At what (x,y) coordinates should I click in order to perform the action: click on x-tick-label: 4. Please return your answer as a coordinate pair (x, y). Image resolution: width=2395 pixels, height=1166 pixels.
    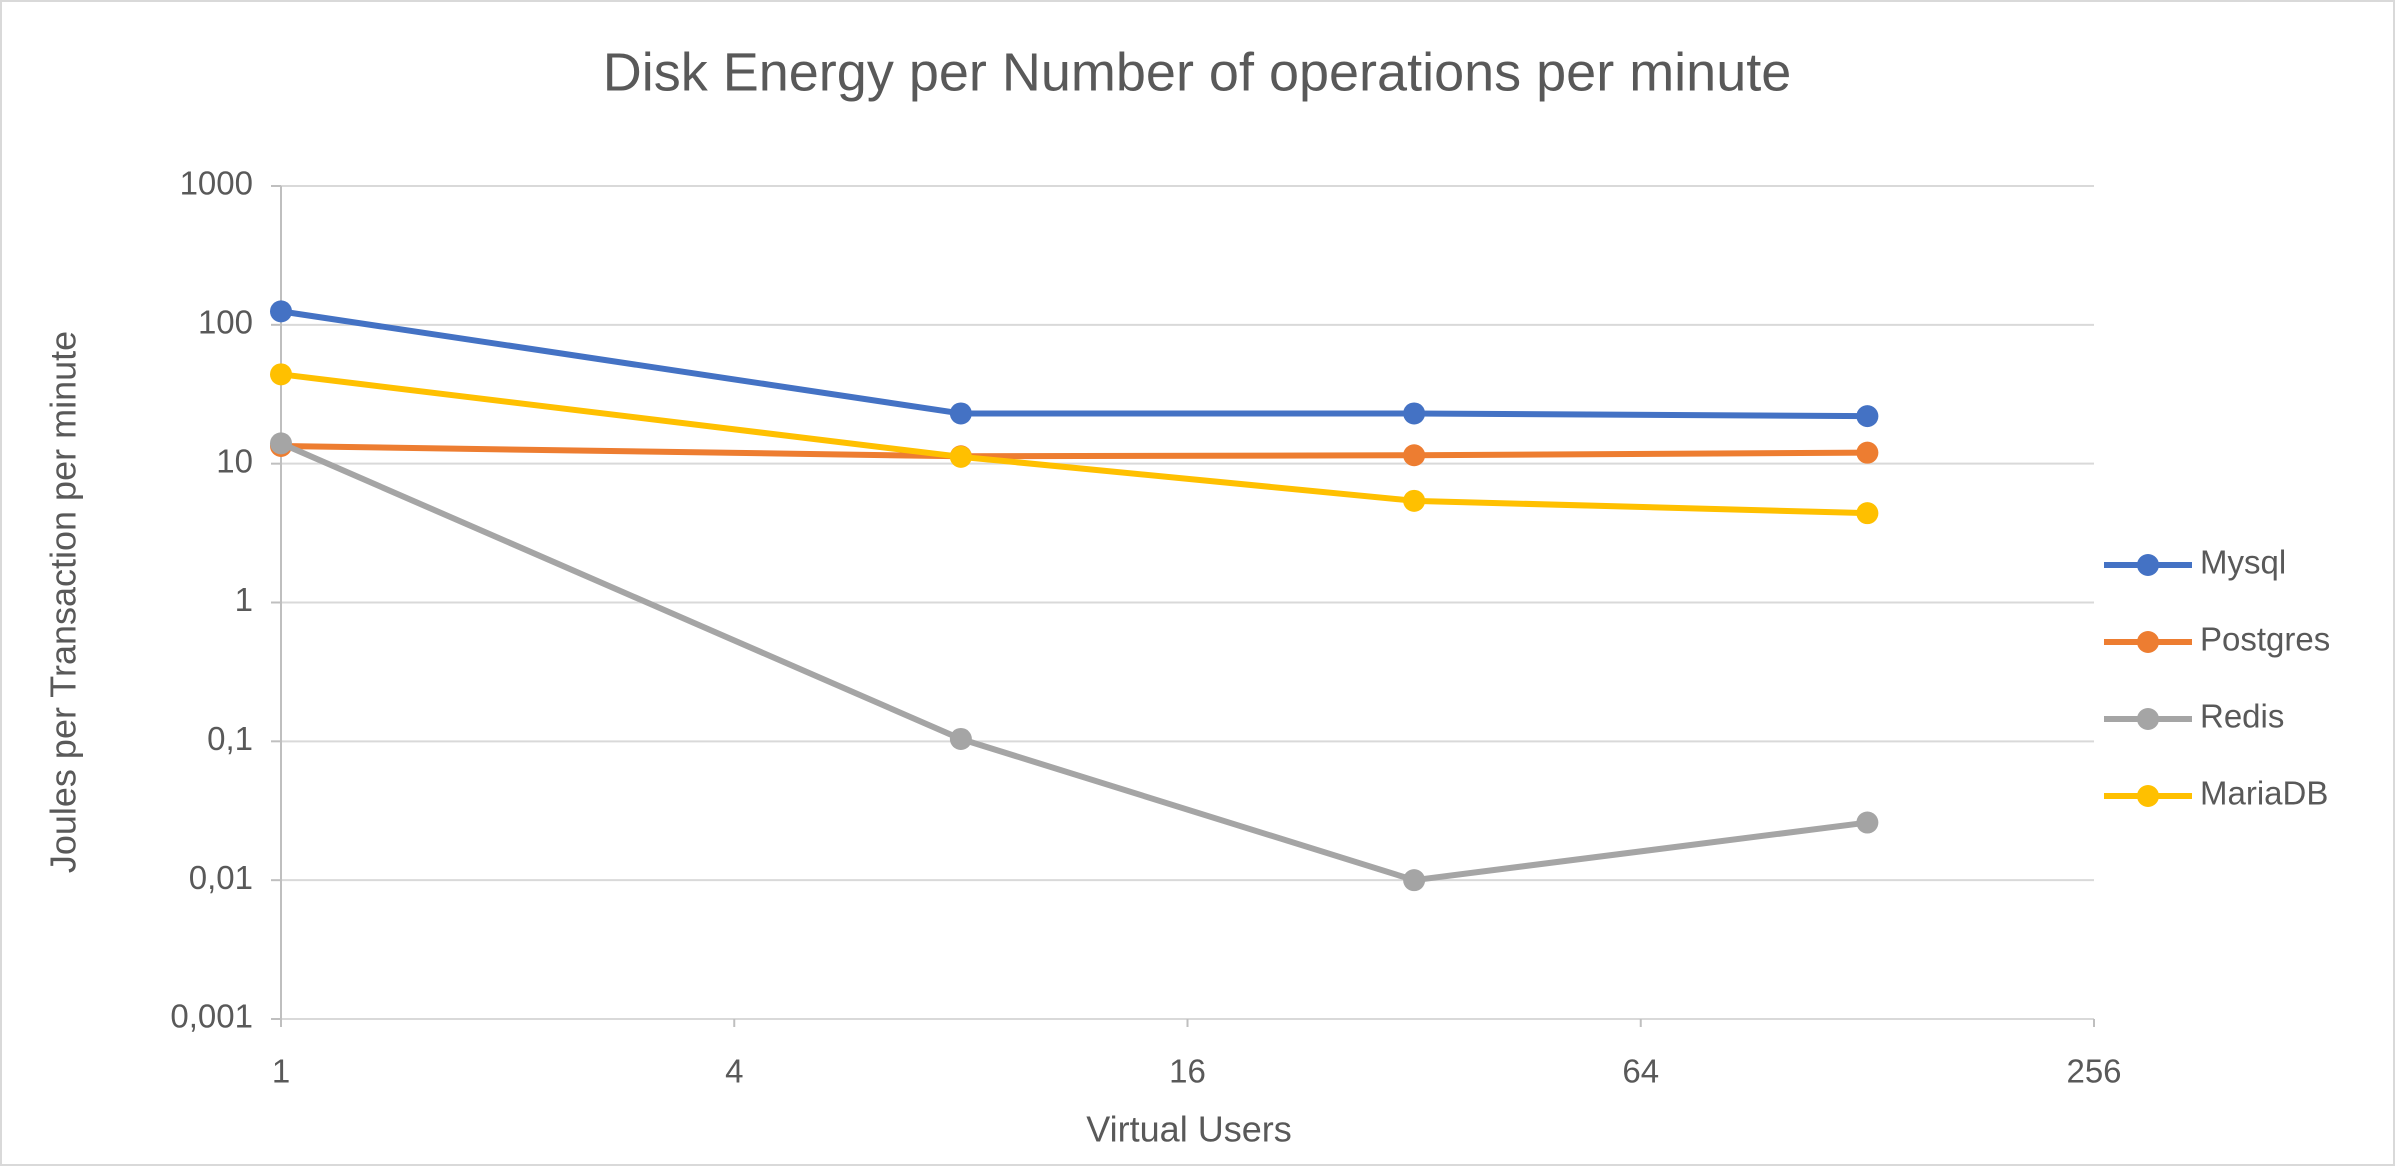
    Looking at the image, I should click on (734, 1071).